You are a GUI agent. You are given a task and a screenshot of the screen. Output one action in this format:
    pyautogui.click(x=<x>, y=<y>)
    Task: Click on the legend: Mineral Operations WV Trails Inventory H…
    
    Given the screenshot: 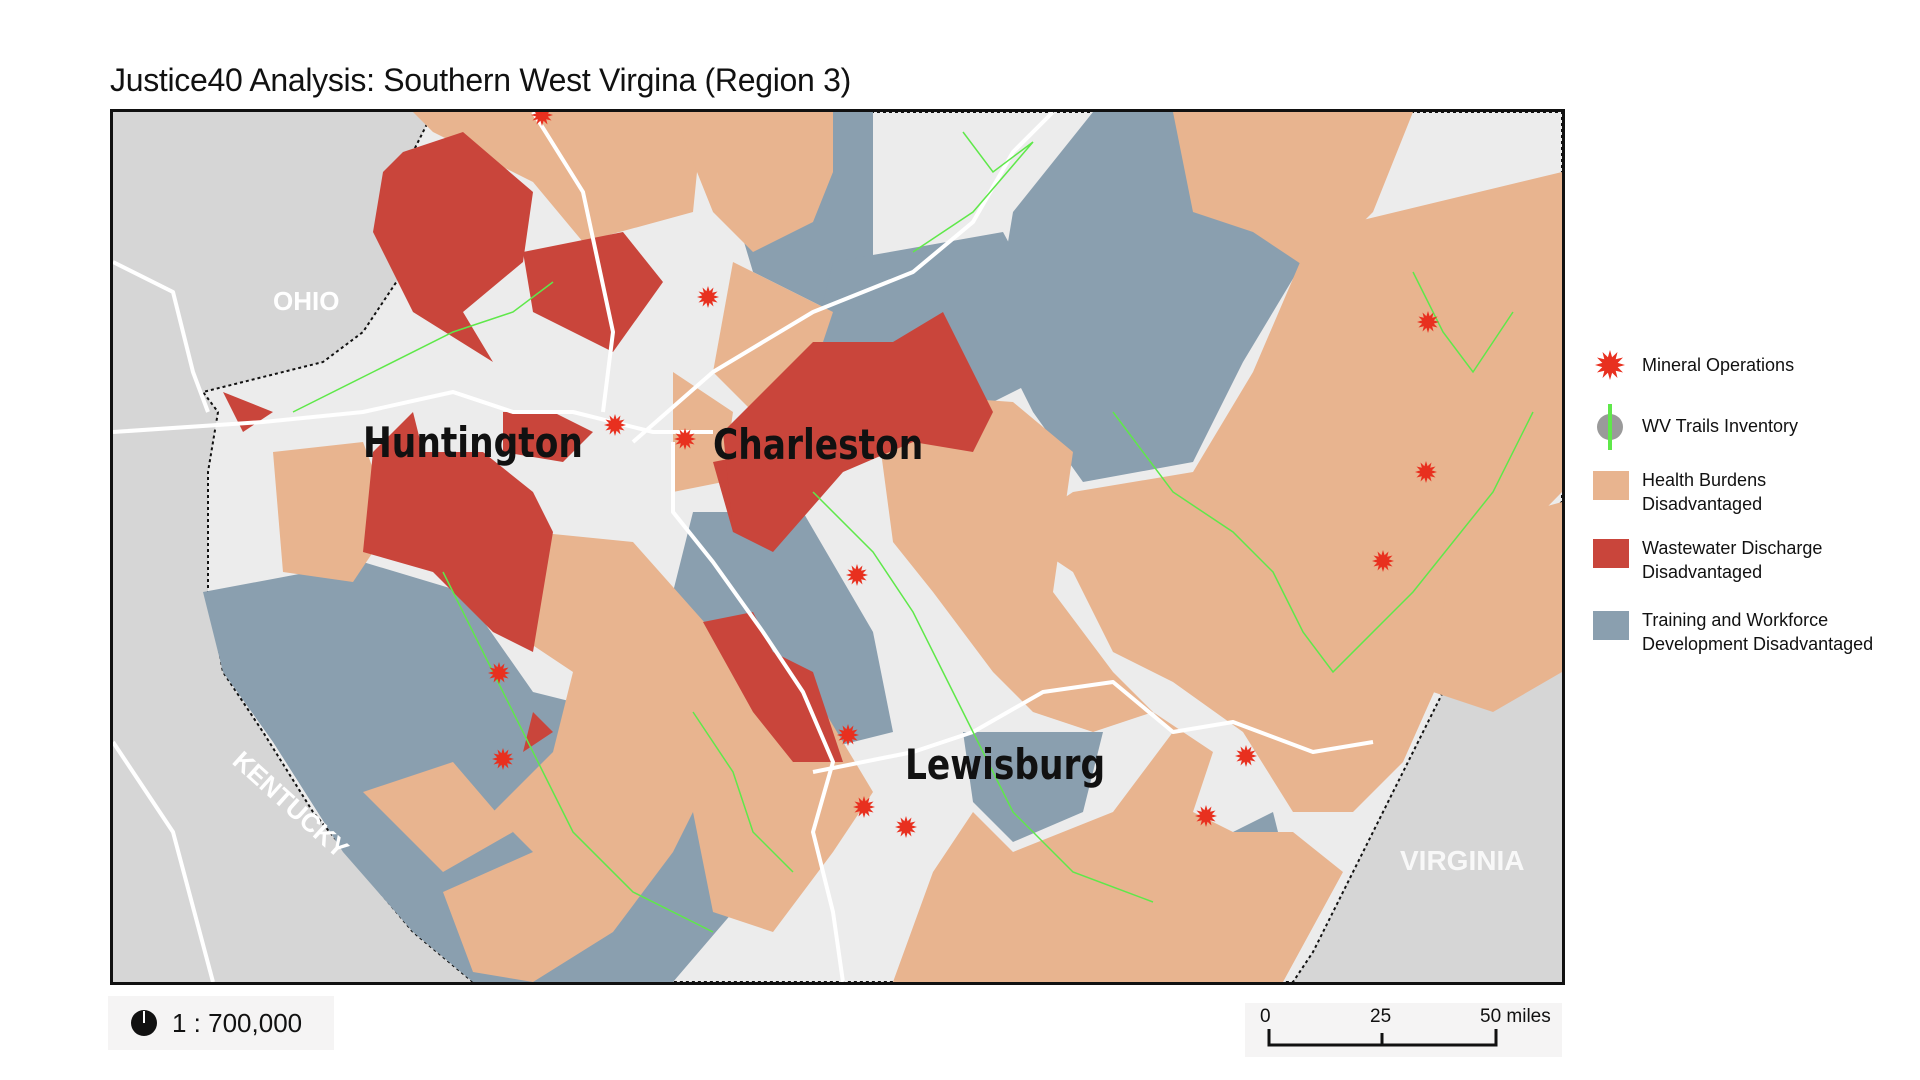 What is the action you would take?
    pyautogui.click(x=1755, y=500)
    